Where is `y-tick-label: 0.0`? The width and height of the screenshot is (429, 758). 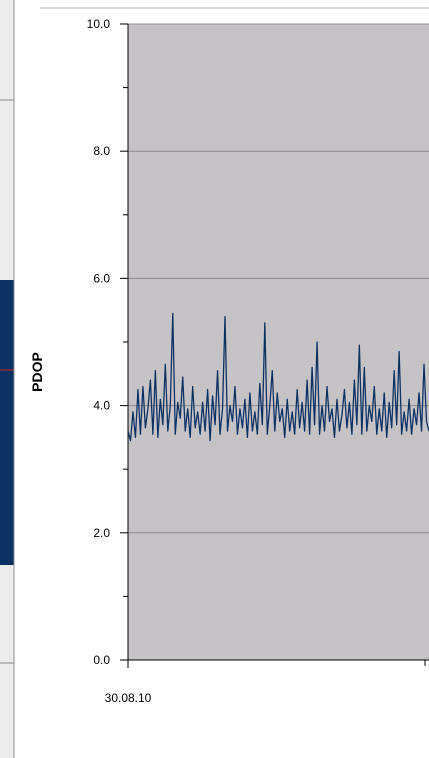 y-tick-label: 0.0 is located at coordinates (101, 660).